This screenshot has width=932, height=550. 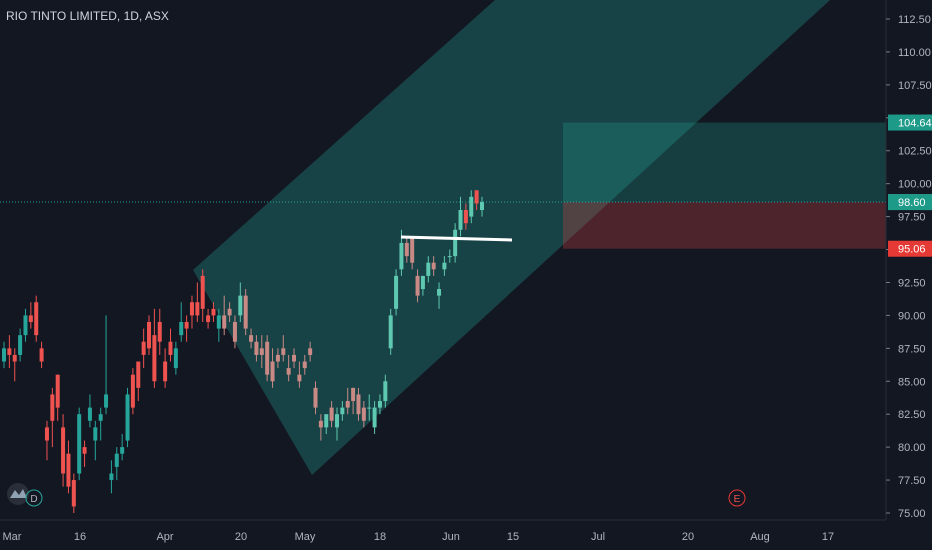 What do you see at coordinates (912, 316) in the screenshot?
I see `price-tick-label: 90.00` at bounding box center [912, 316].